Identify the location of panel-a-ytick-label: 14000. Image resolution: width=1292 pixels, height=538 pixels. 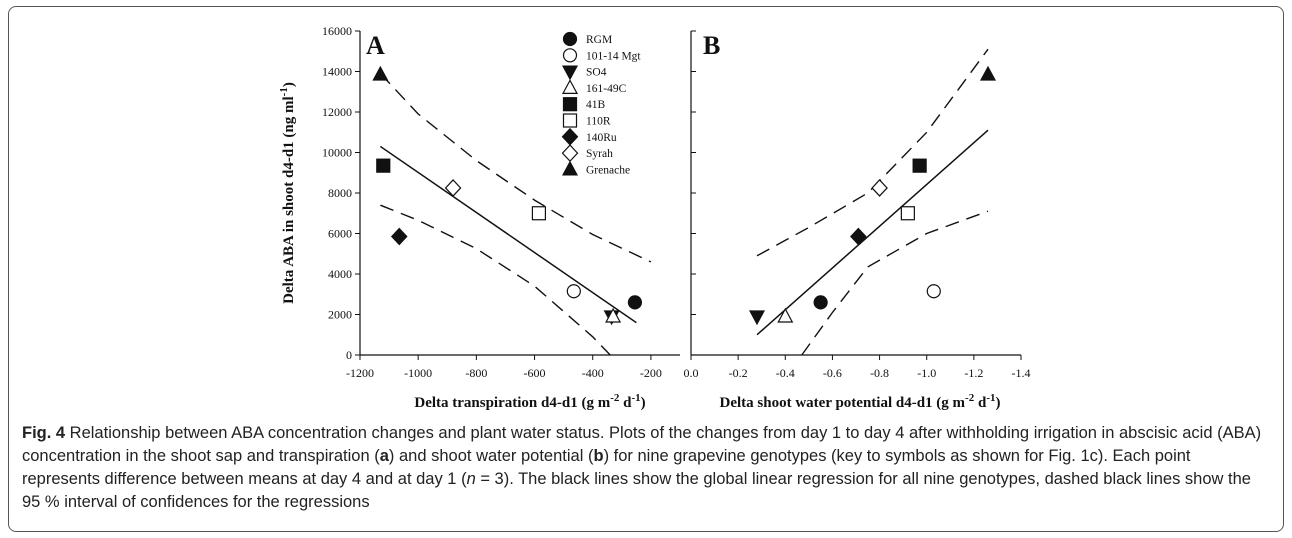
(337, 72).